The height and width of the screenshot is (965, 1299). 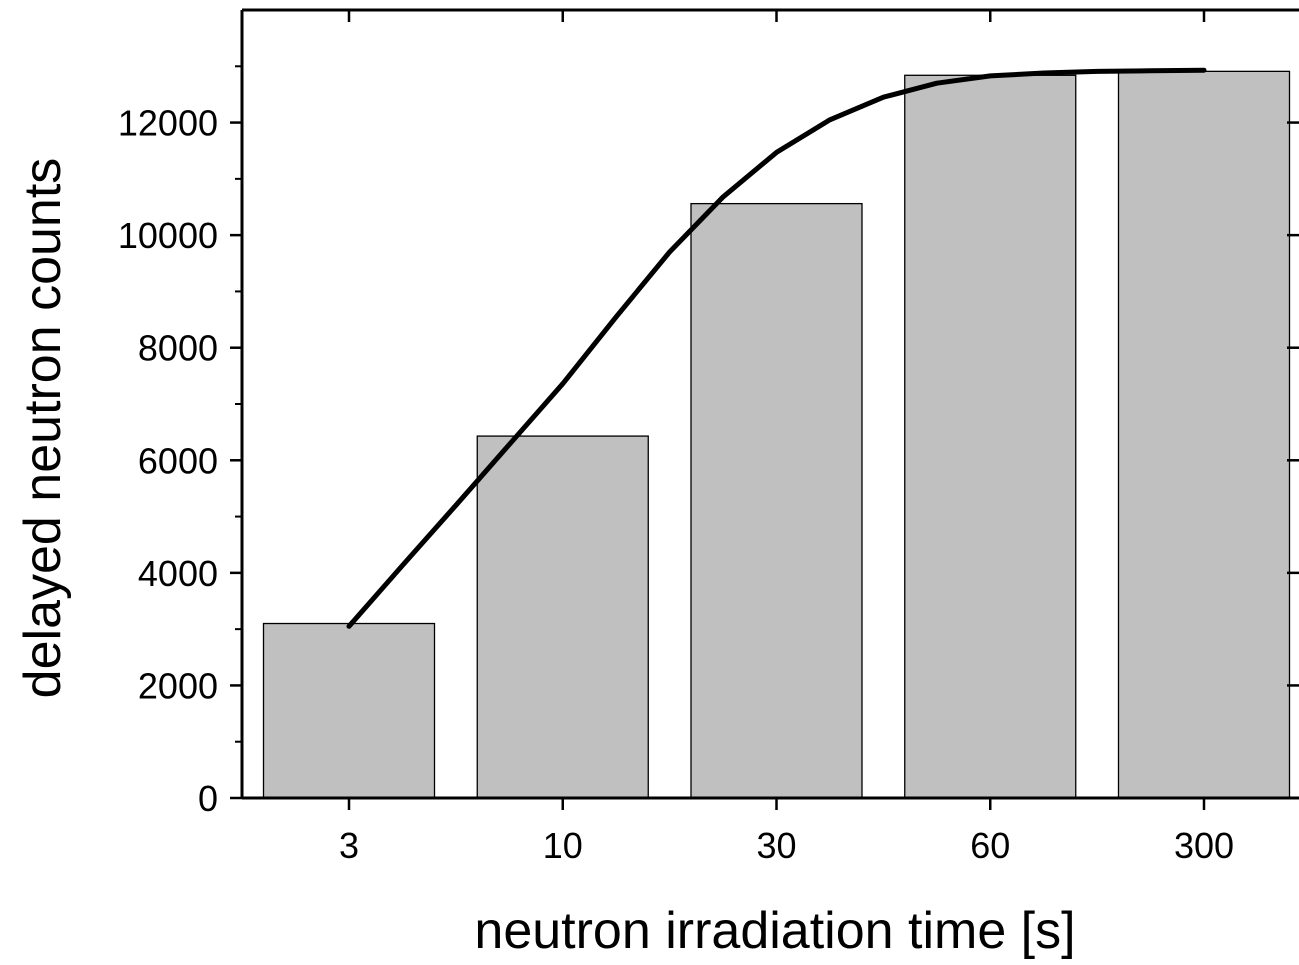 What do you see at coordinates (563, 845) in the screenshot?
I see `x-tick-label: 10` at bounding box center [563, 845].